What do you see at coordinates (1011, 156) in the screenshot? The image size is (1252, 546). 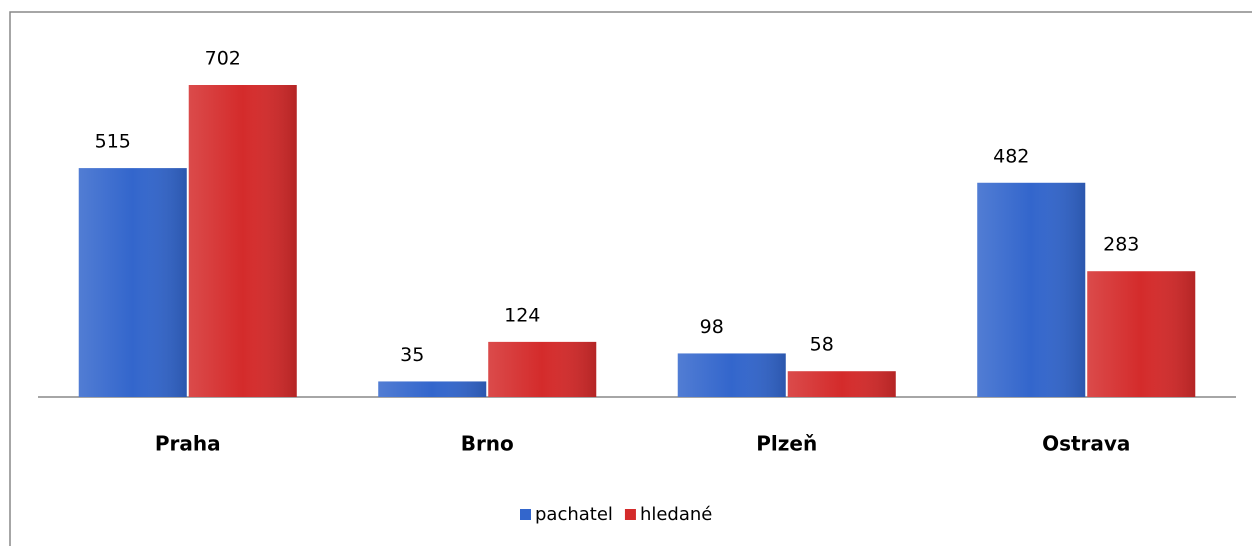 I see `value-label: 482` at bounding box center [1011, 156].